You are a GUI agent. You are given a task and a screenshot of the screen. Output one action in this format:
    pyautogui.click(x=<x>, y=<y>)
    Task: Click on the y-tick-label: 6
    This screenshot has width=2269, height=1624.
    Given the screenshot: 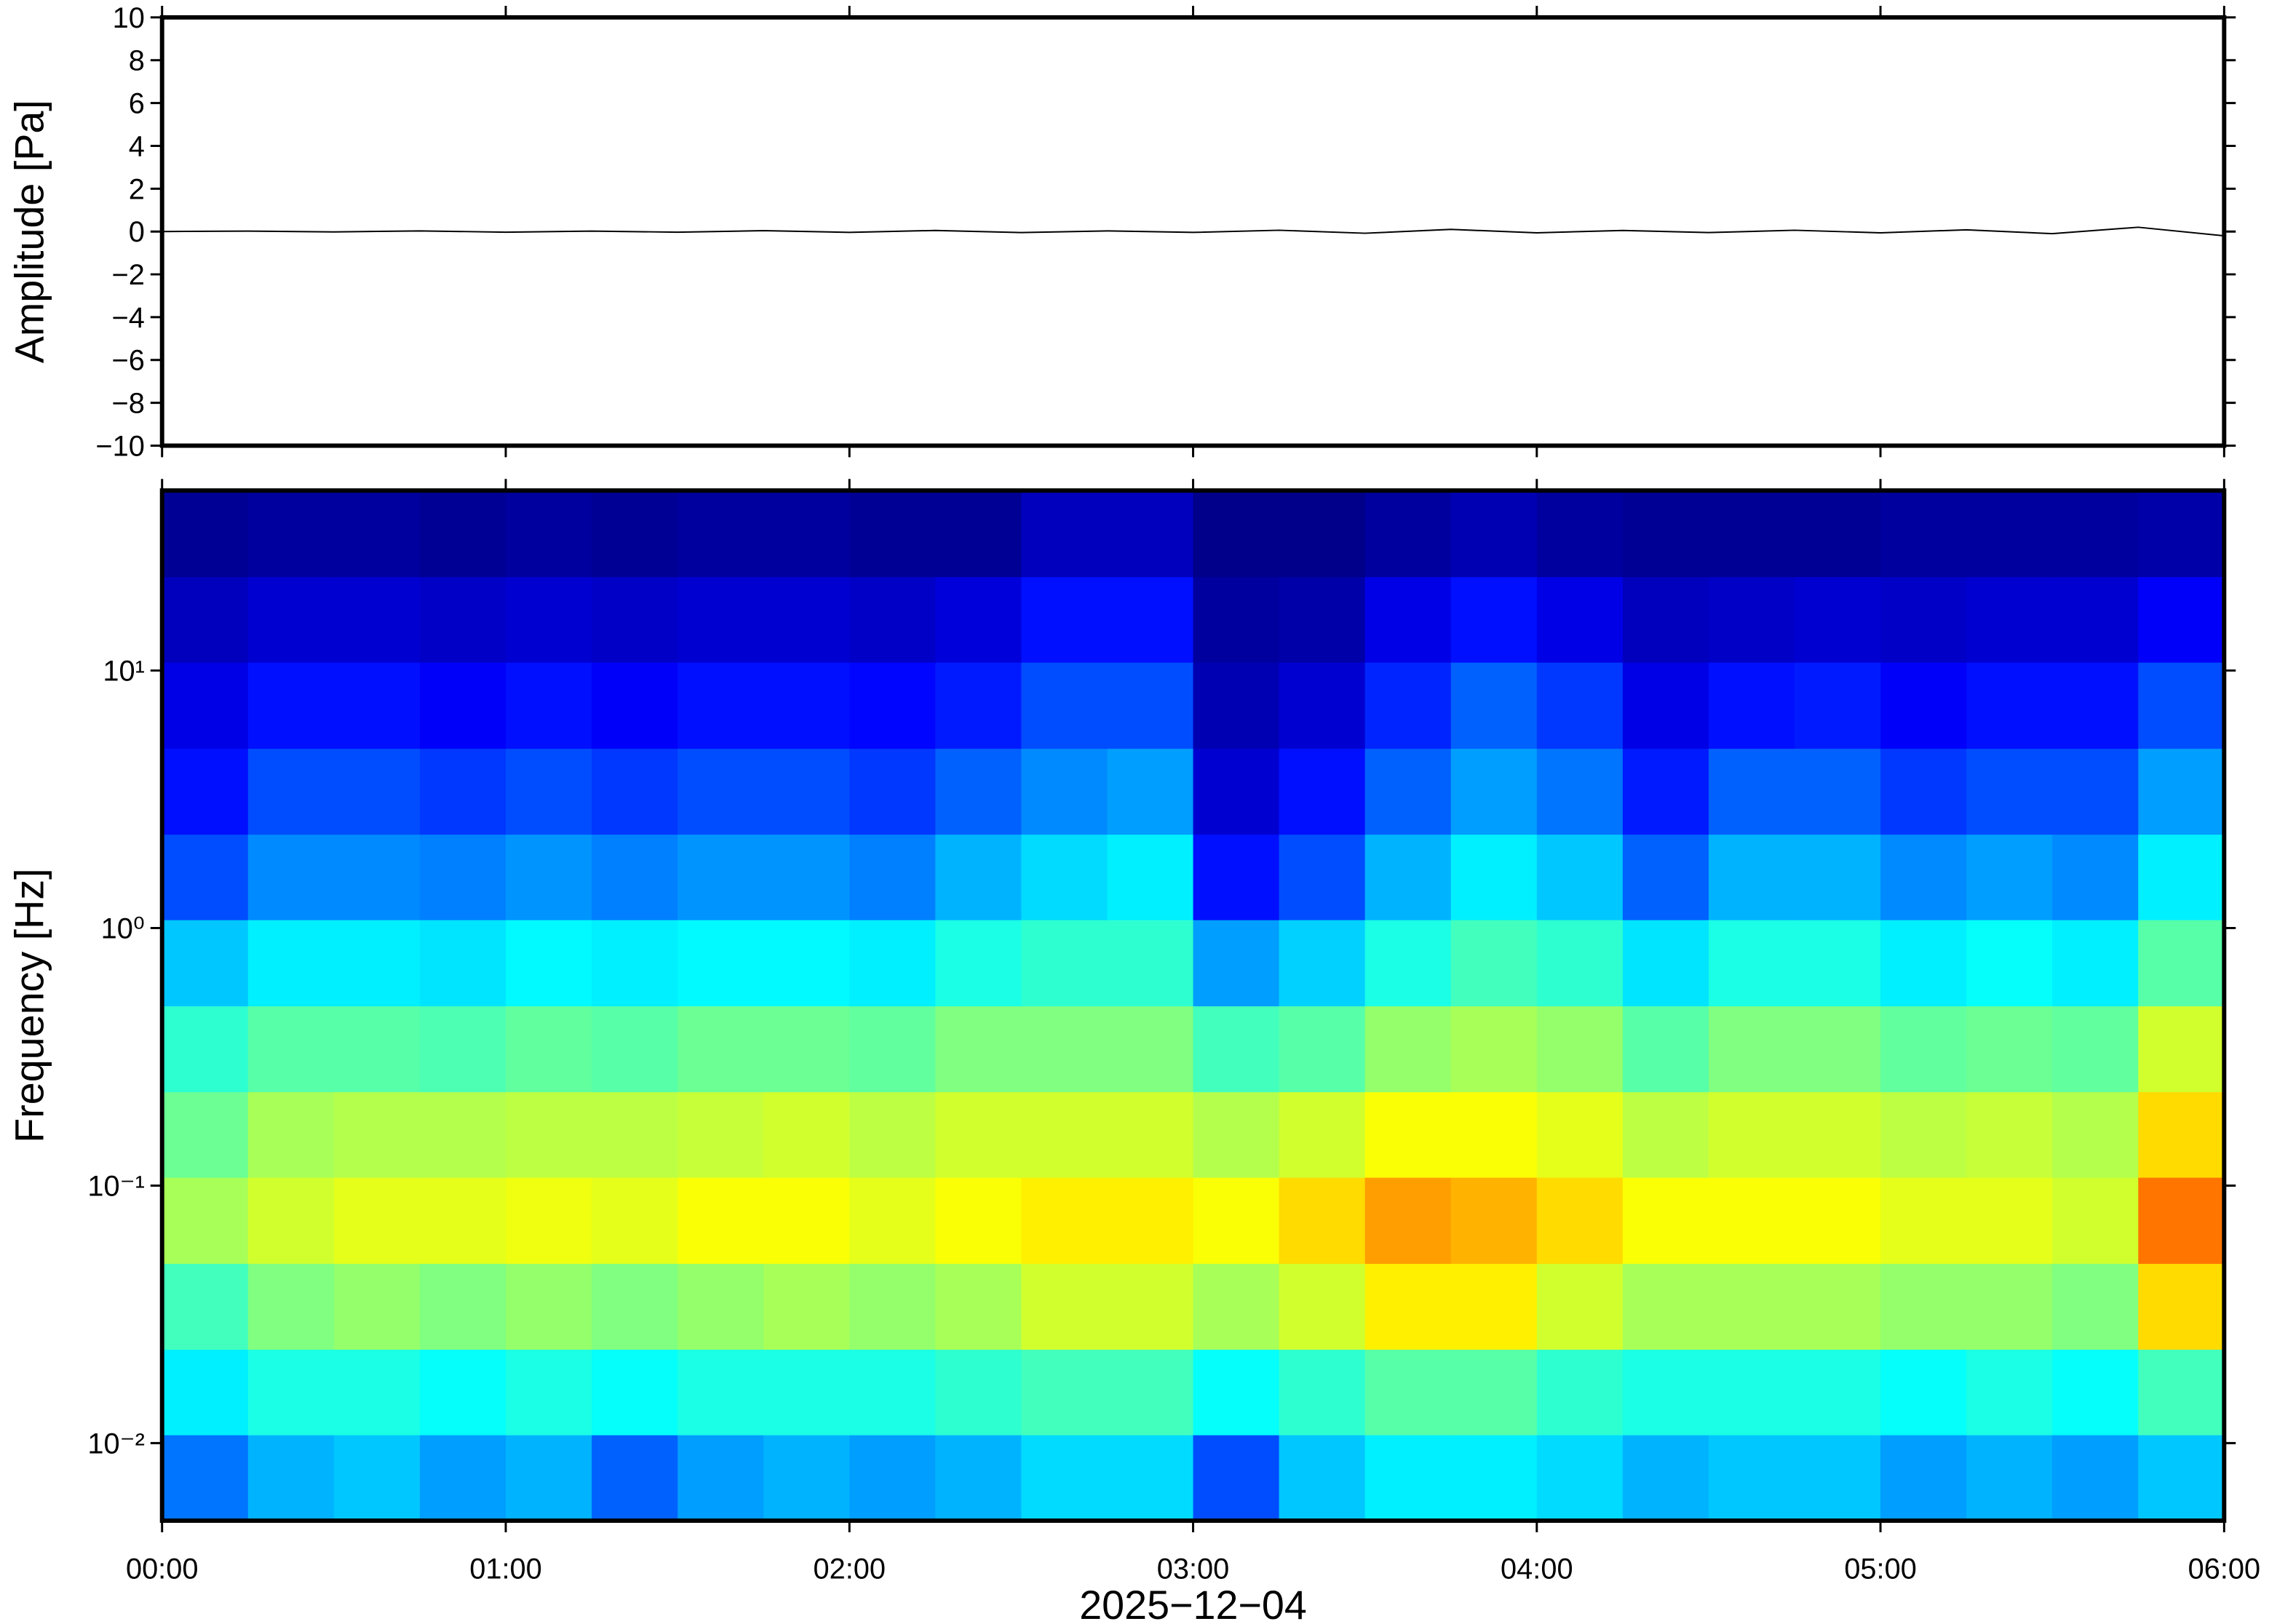 What is the action you would take?
    pyautogui.click(x=137, y=104)
    